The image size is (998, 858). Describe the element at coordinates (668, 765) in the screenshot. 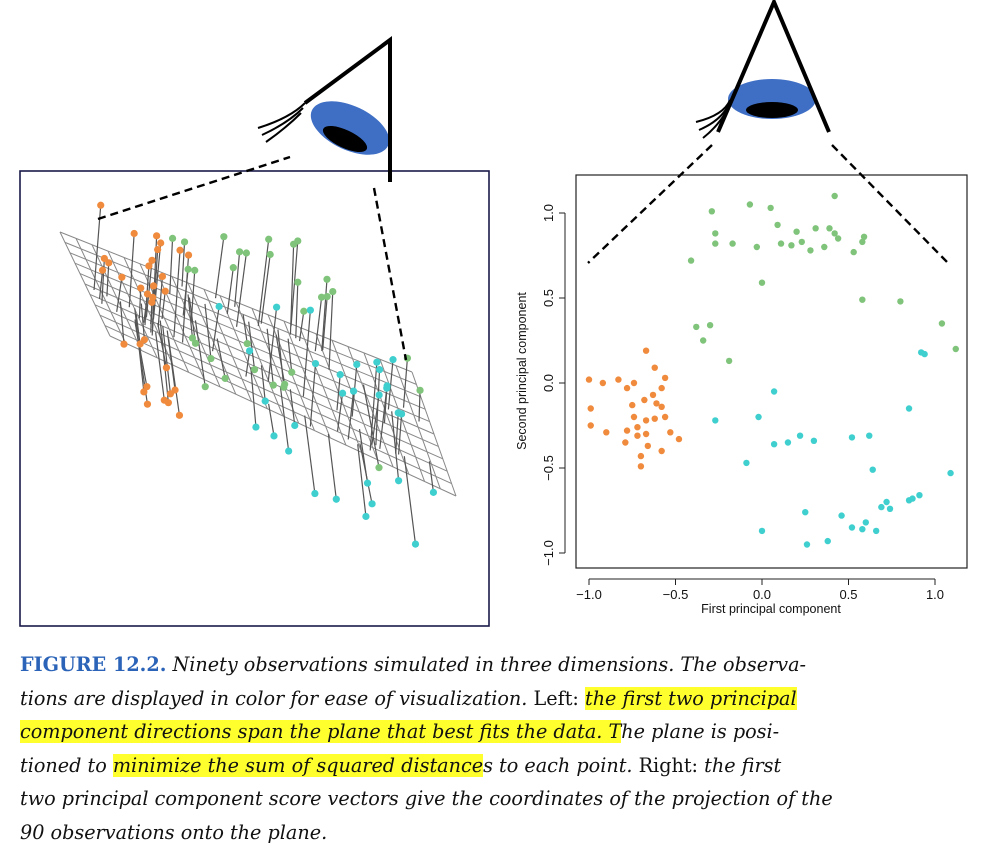

I see `caption-text: Right:` at that location.